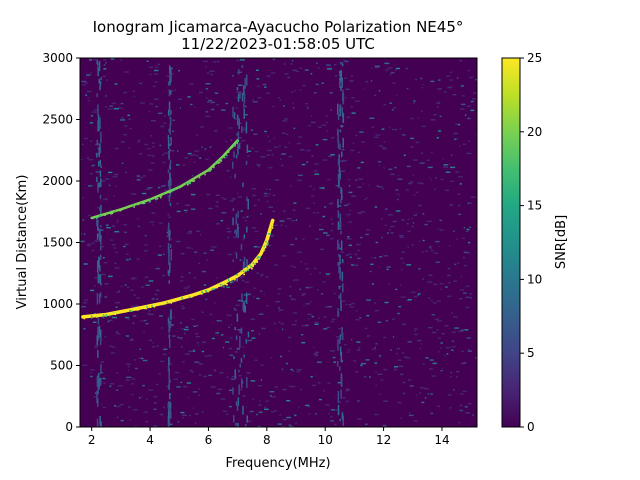 Image resolution: width=640 pixels, height=480 pixels. What do you see at coordinates (61, 366) in the screenshot?
I see `y-tick-label: 500` at bounding box center [61, 366].